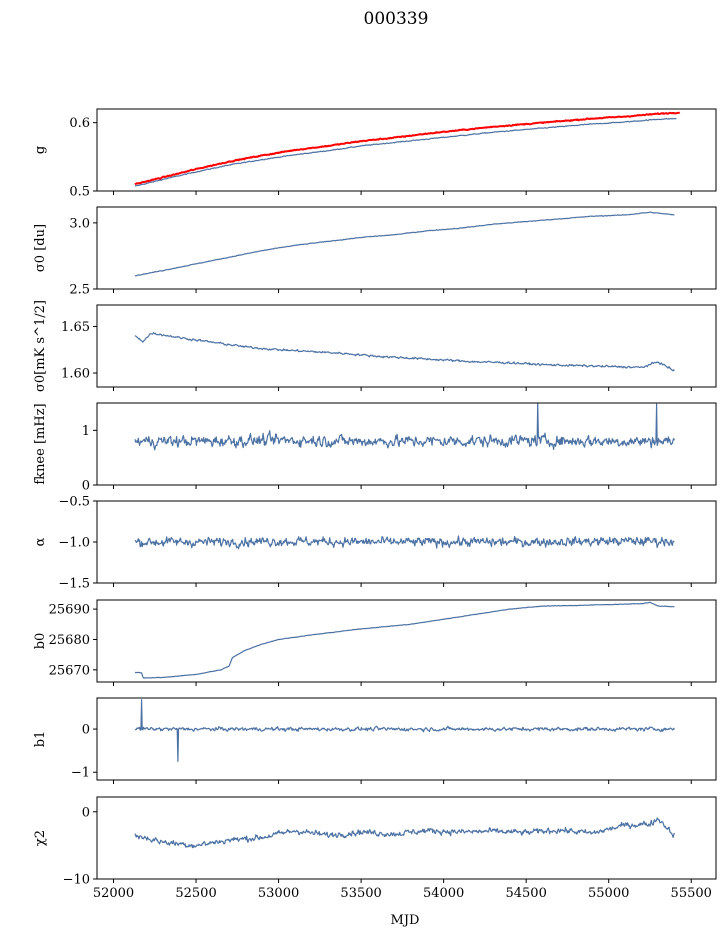 The image size is (725, 936). What do you see at coordinates (69, 670) in the screenshot?
I see `y-tick-label: 25670` at bounding box center [69, 670].